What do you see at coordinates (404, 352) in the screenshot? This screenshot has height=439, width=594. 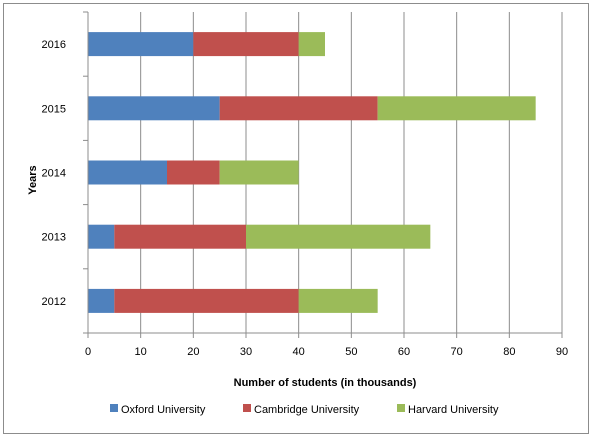 I see `x-tick-label: 60` at bounding box center [404, 352].